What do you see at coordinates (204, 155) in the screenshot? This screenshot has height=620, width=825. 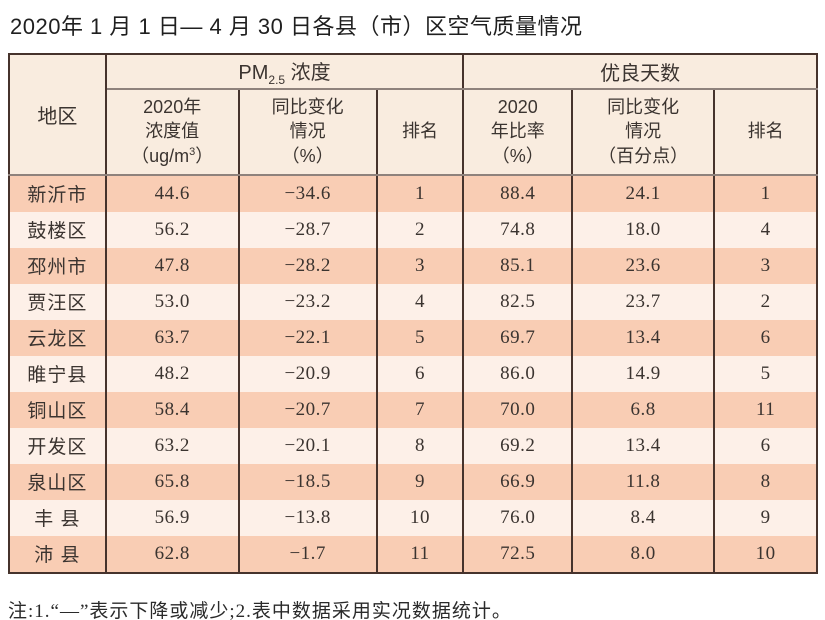 I see `unit-suffix: ）` at bounding box center [204, 155].